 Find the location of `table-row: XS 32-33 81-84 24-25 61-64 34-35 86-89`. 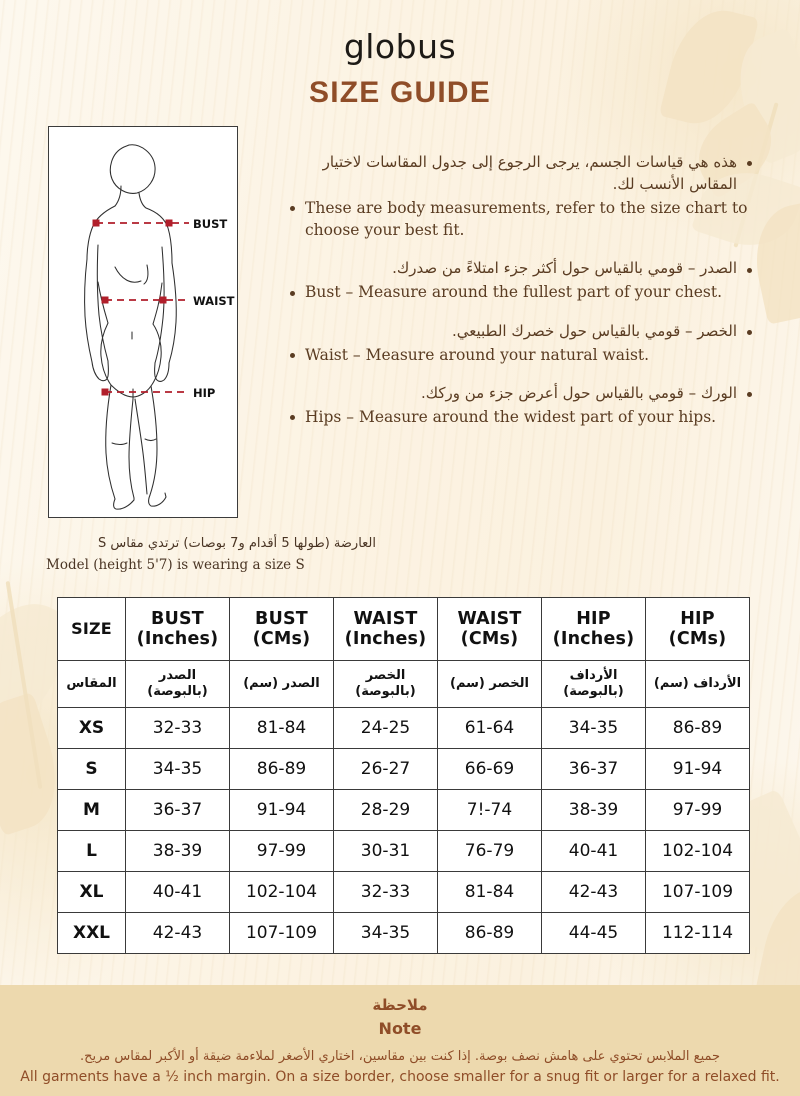

table-row: XS 32-33 81-84 24-25 61-64 34-35 86-89 is located at coordinates (403, 728).